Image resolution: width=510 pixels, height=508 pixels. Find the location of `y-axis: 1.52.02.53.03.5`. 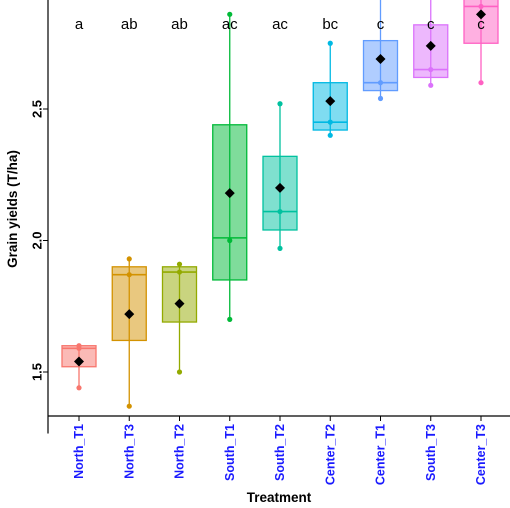

y-axis: 1.52.02.53.03.5 is located at coordinates (39, 217).